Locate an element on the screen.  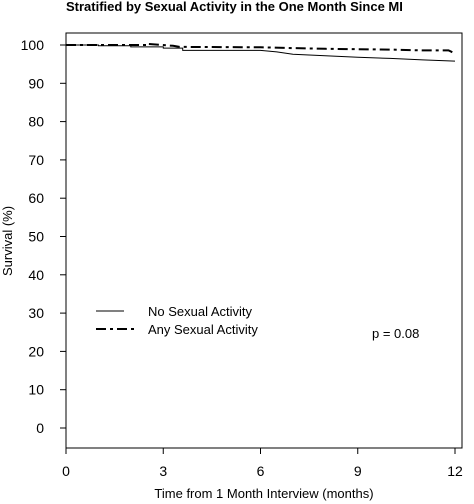
x-tick-label: 0 is located at coordinates (66, 471).